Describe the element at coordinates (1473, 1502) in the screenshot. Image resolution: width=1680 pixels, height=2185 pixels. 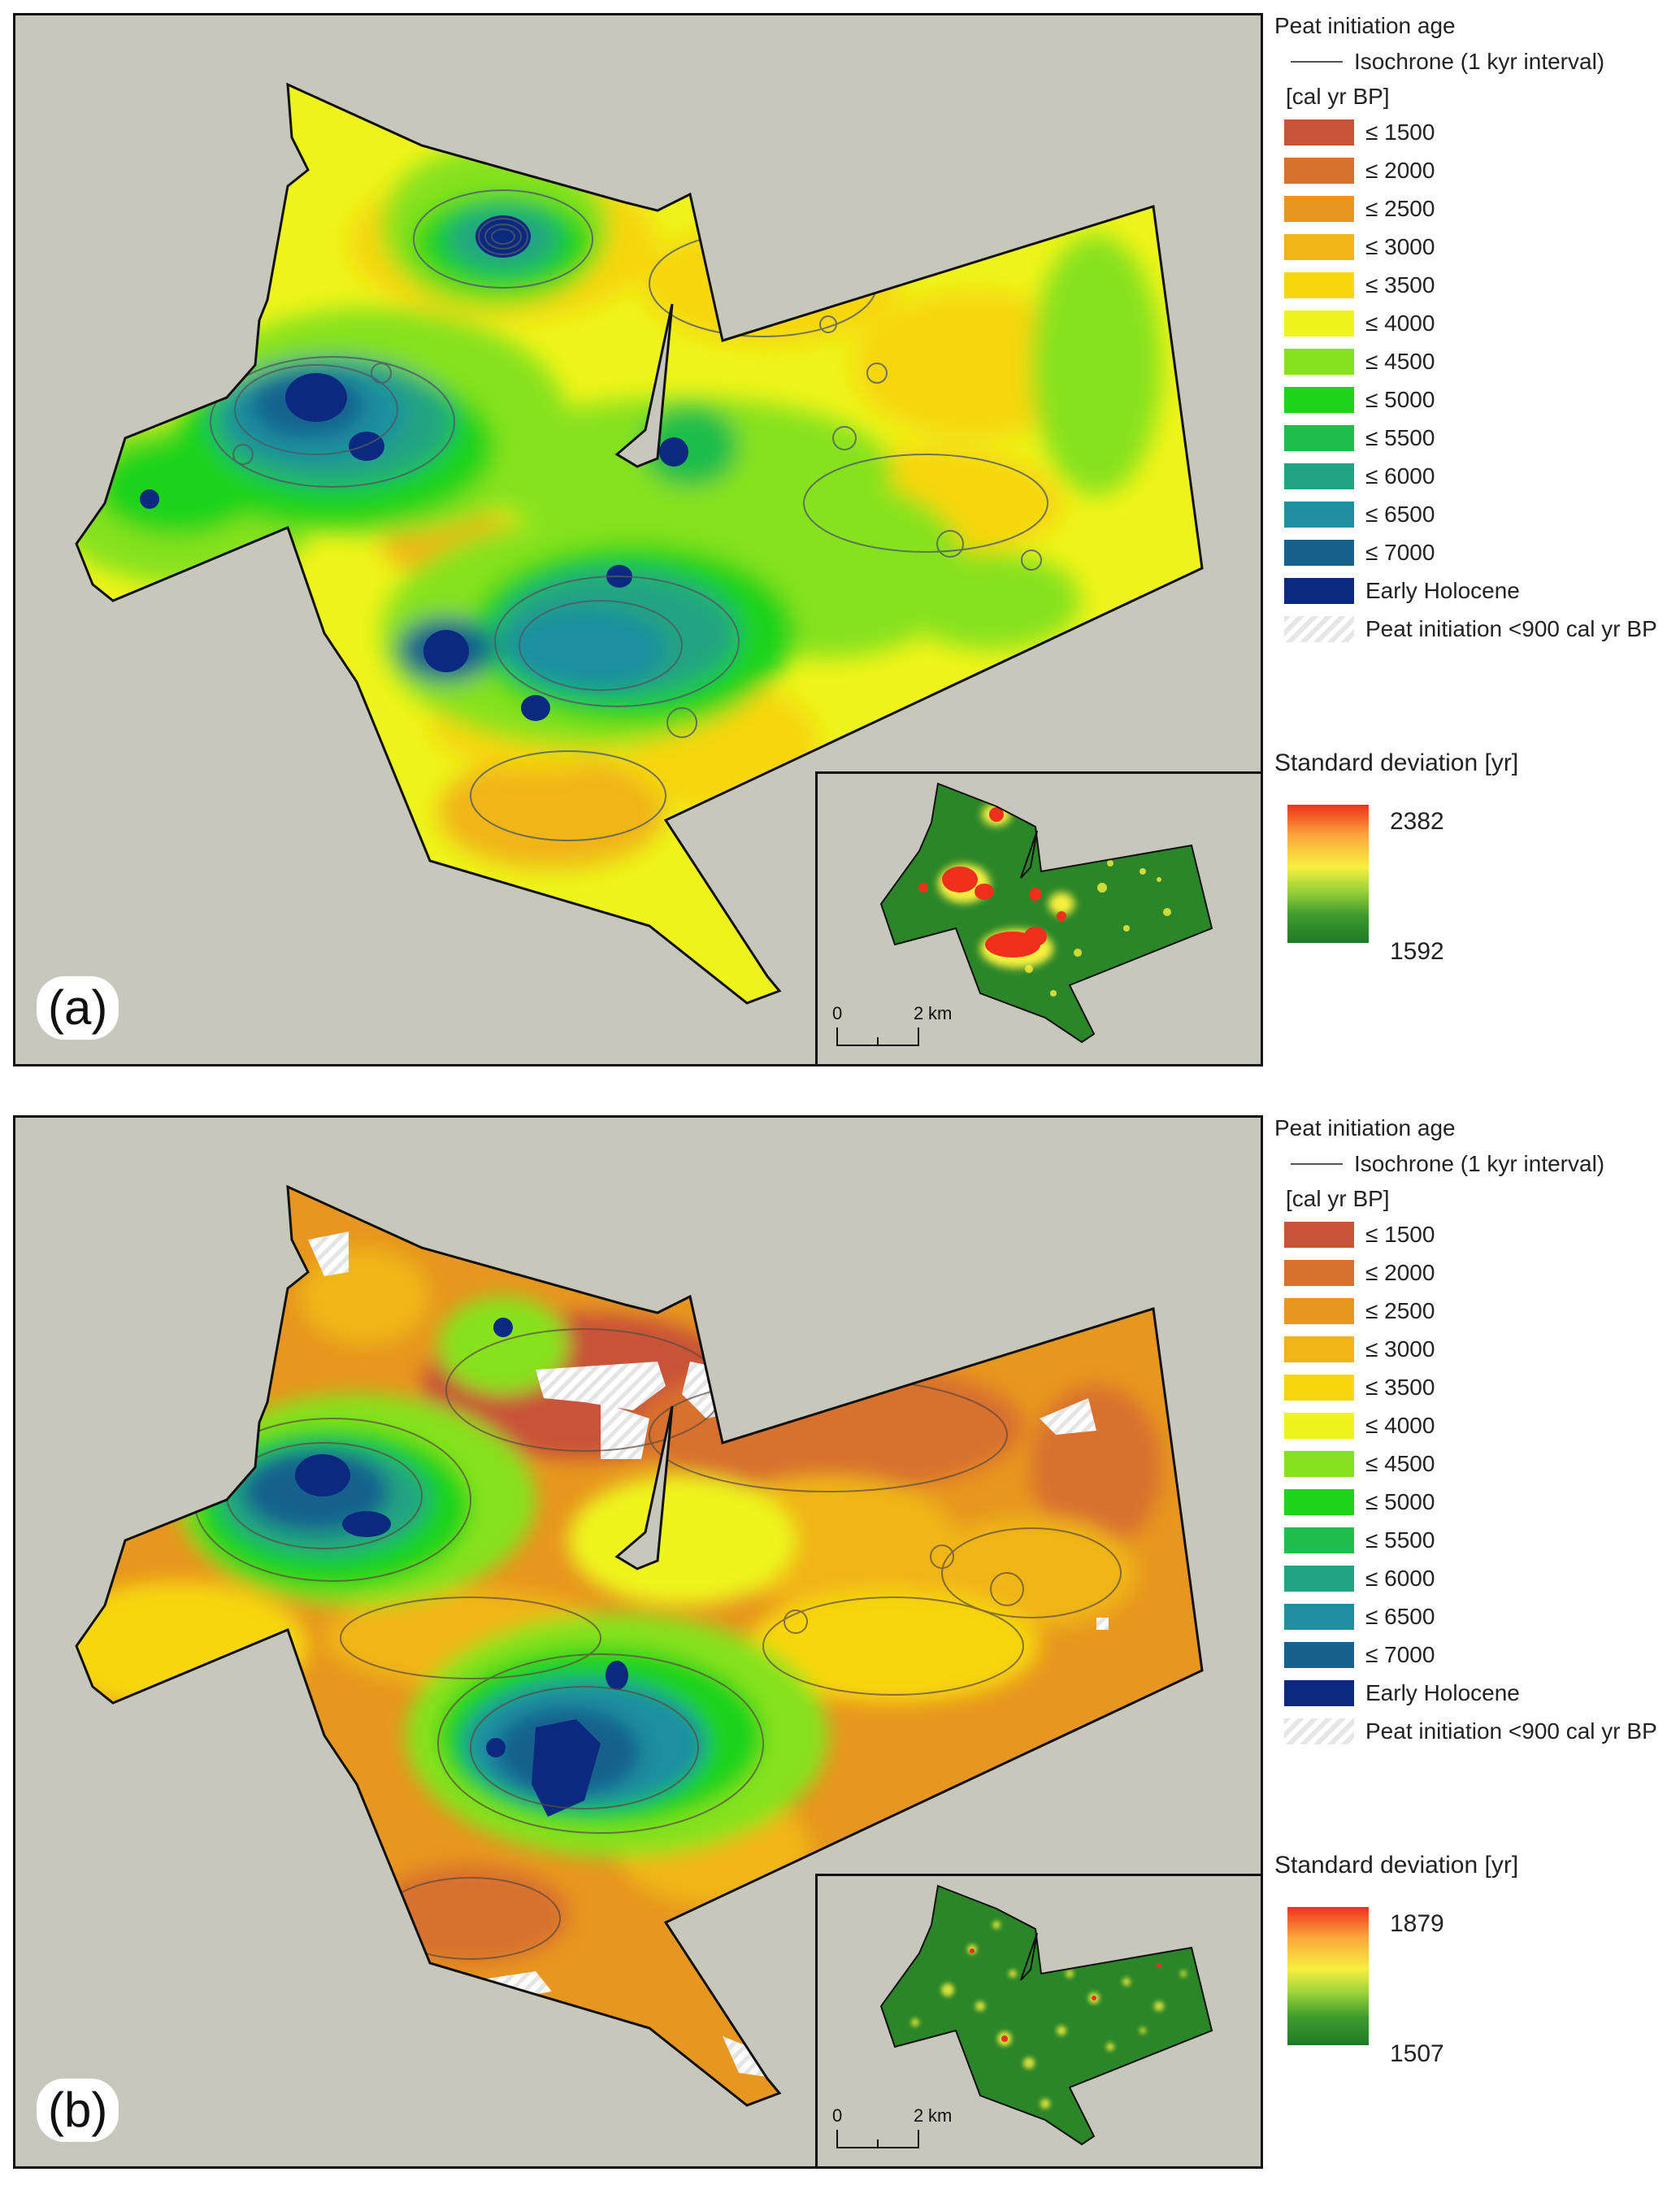
I see `legend-class: ≤ 5000` at that location.